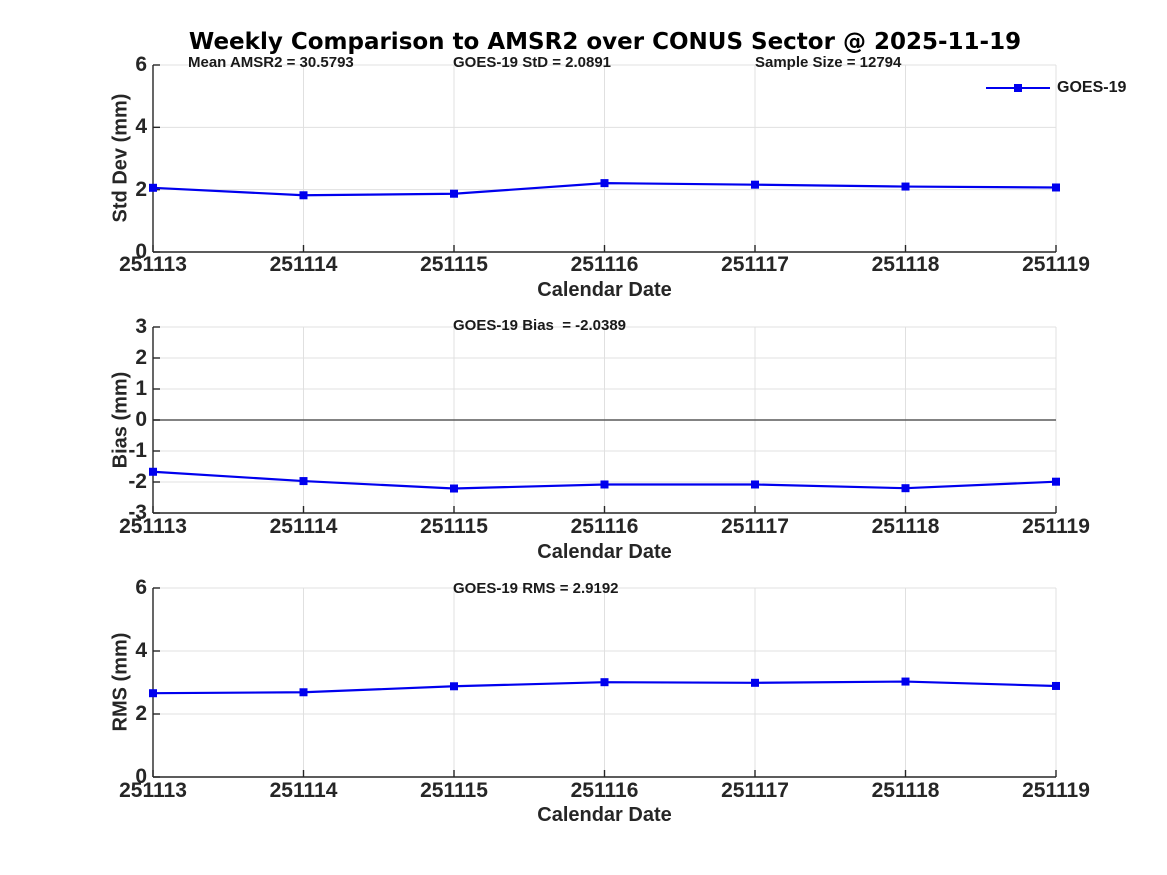 The height and width of the screenshot is (875, 1167). What do you see at coordinates (137, 512) in the screenshot?
I see `y-tick-label: -3` at bounding box center [137, 512].